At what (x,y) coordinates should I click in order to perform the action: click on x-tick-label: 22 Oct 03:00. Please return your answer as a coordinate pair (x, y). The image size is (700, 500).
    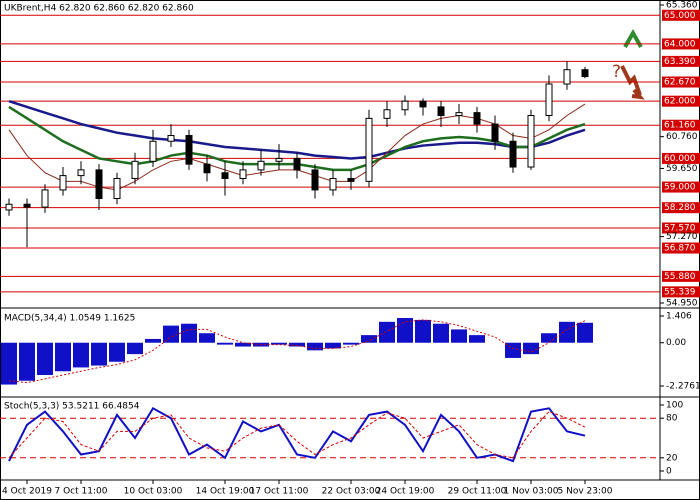
    Looking at the image, I should click on (351, 492).